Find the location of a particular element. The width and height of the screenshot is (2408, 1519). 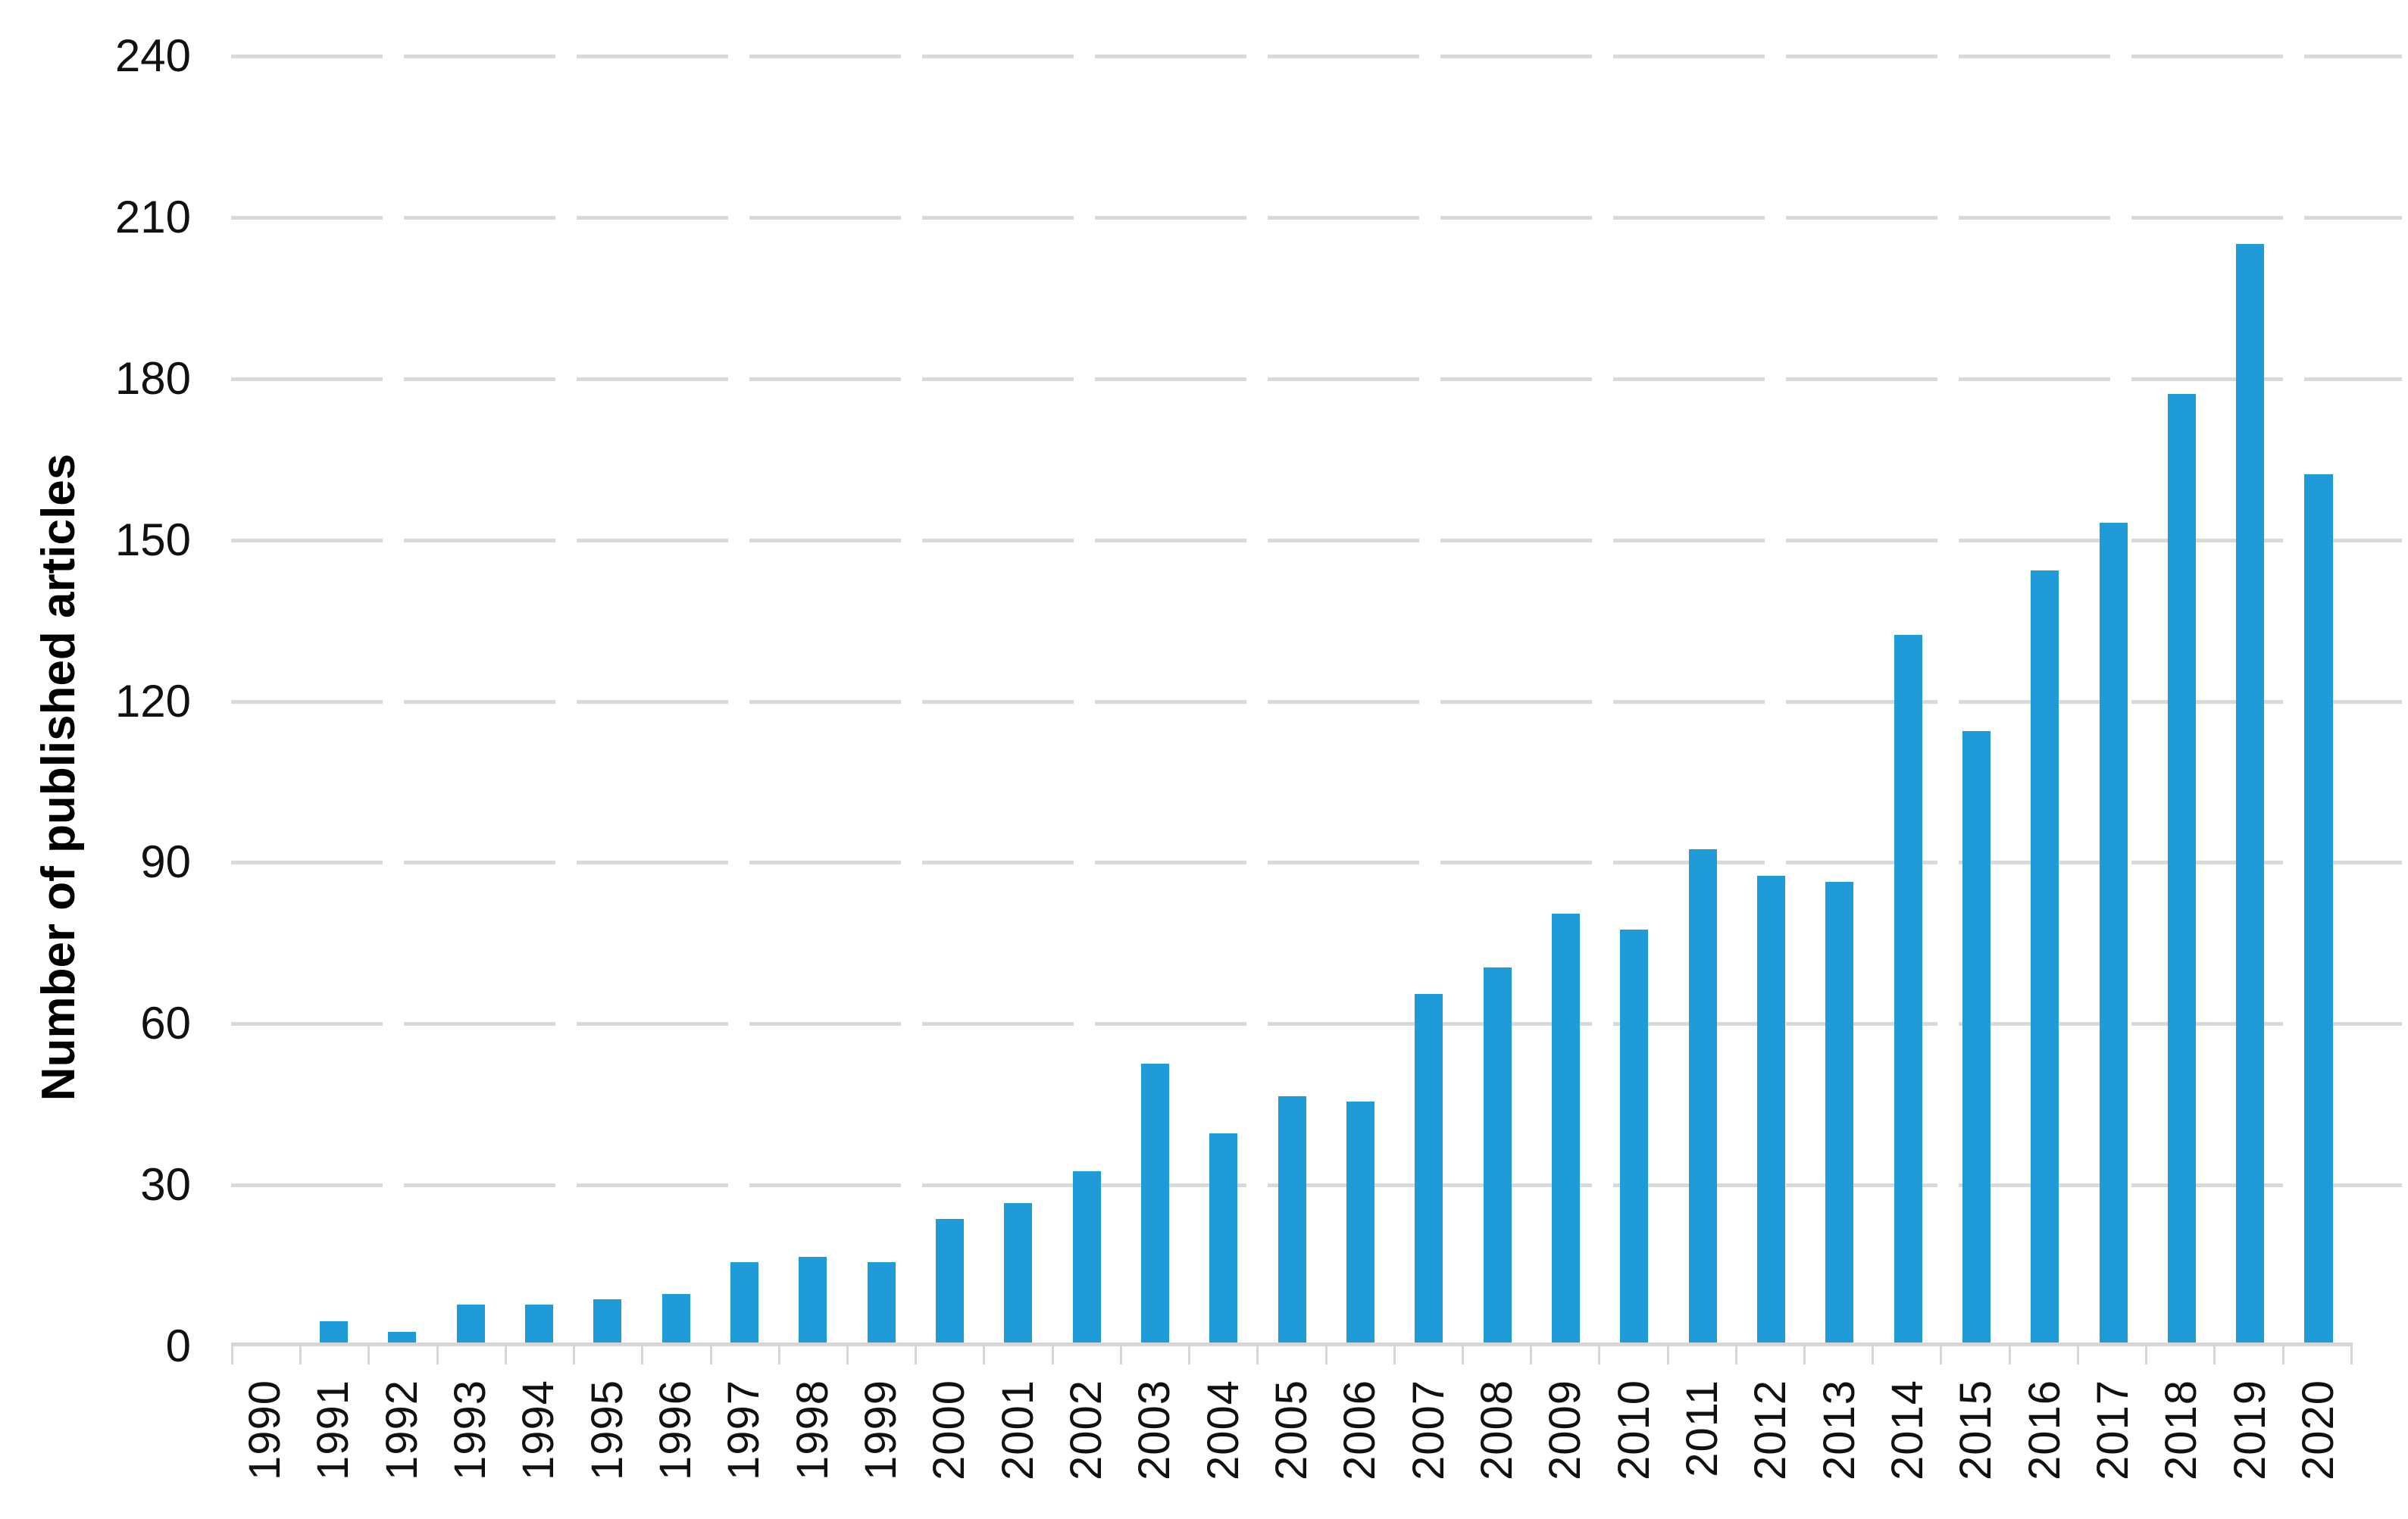

x-label-cell-2002: 2002 is located at coordinates (1086, 1442).